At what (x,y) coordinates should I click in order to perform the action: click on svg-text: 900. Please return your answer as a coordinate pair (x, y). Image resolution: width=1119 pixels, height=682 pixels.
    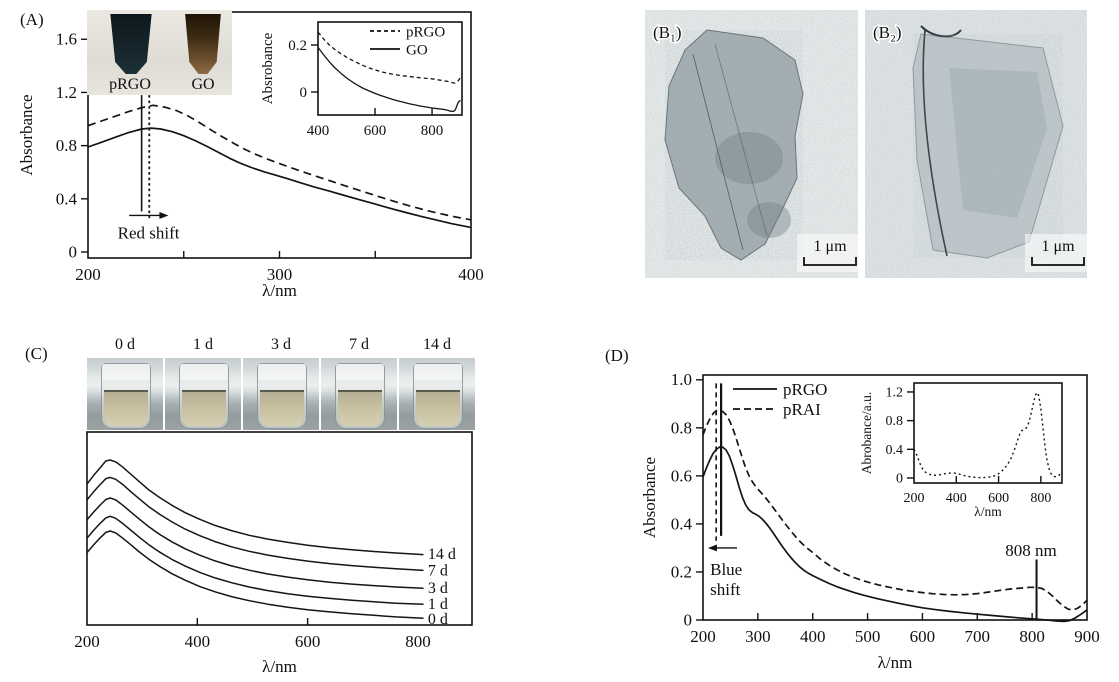
    Looking at the image, I should click on (1087, 636).